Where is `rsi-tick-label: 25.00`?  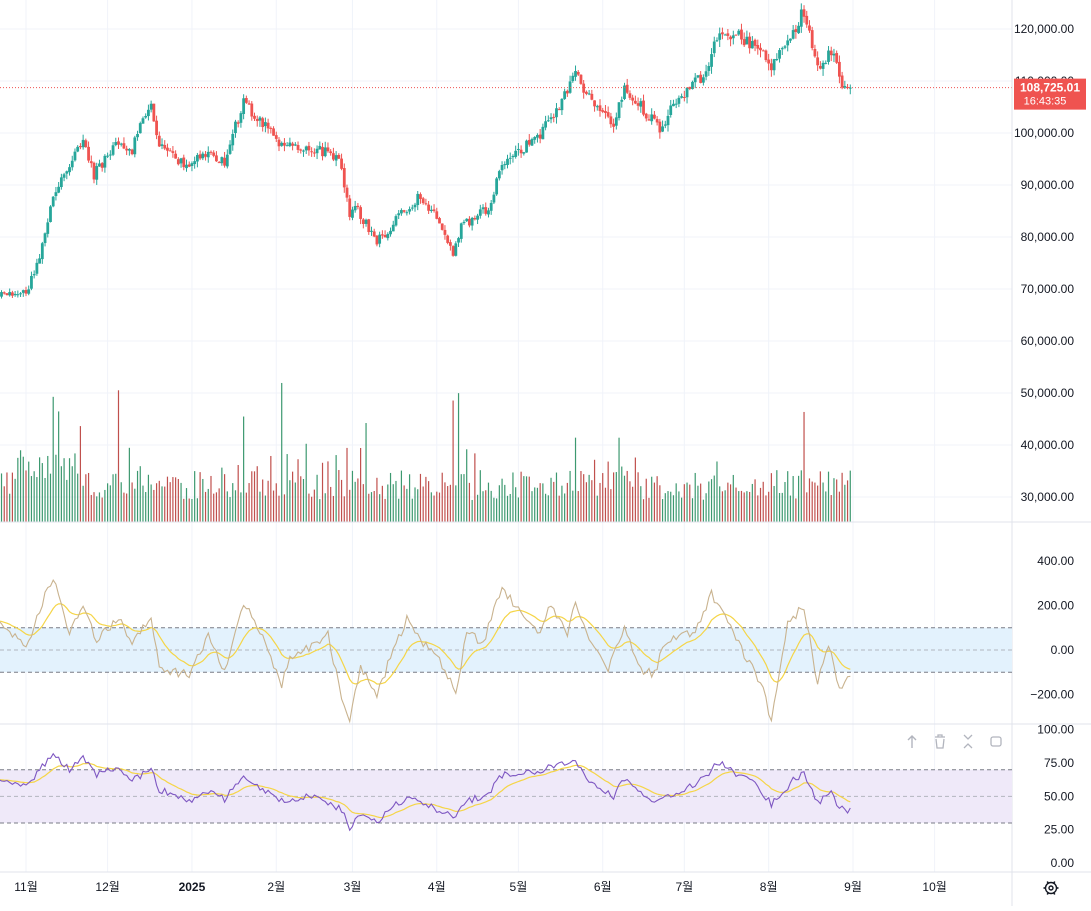 rsi-tick-label: 25.00 is located at coordinates (1059, 830).